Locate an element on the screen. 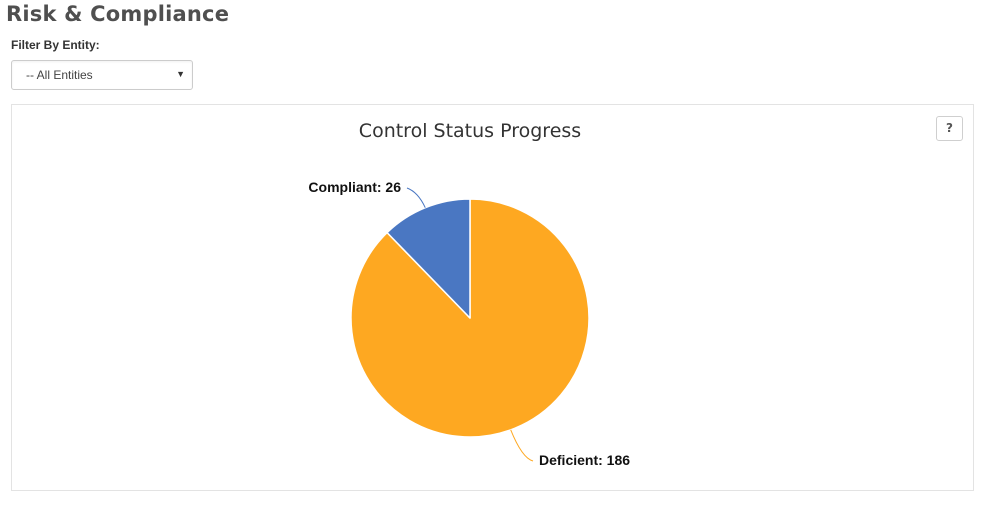 This screenshot has height=516, width=1000. data-label-deficient-connector is located at coordinates (522, 445).